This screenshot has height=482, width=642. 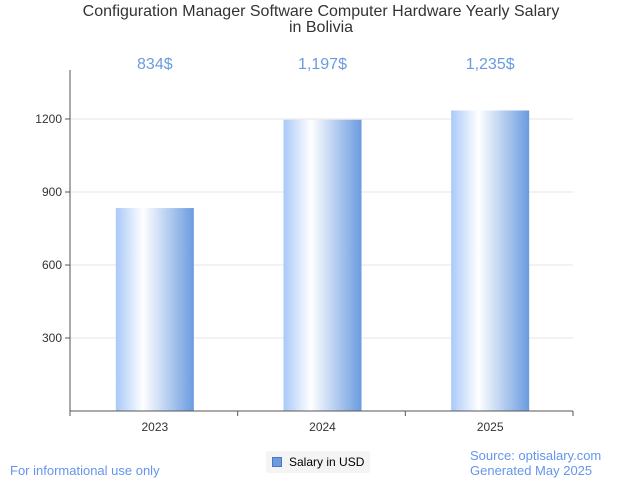 What do you see at coordinates (48, 119) in the screenshot?
I see `y-tick-label: 1200` at bounding box center [48, 119].